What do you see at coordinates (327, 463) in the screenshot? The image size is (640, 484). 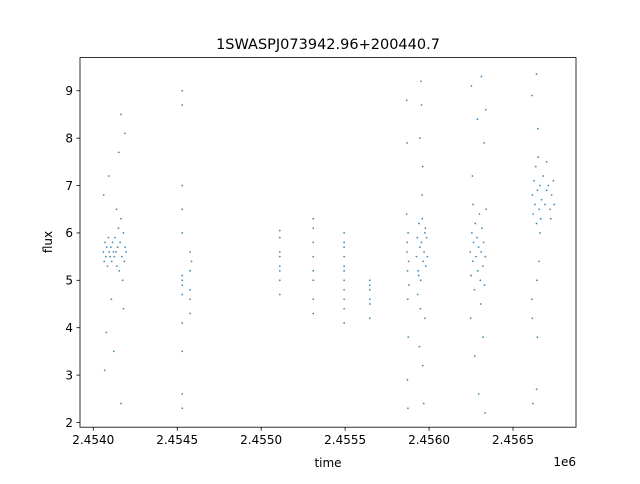 I see `x-axis-label: time` at bounding box center [327, 463].